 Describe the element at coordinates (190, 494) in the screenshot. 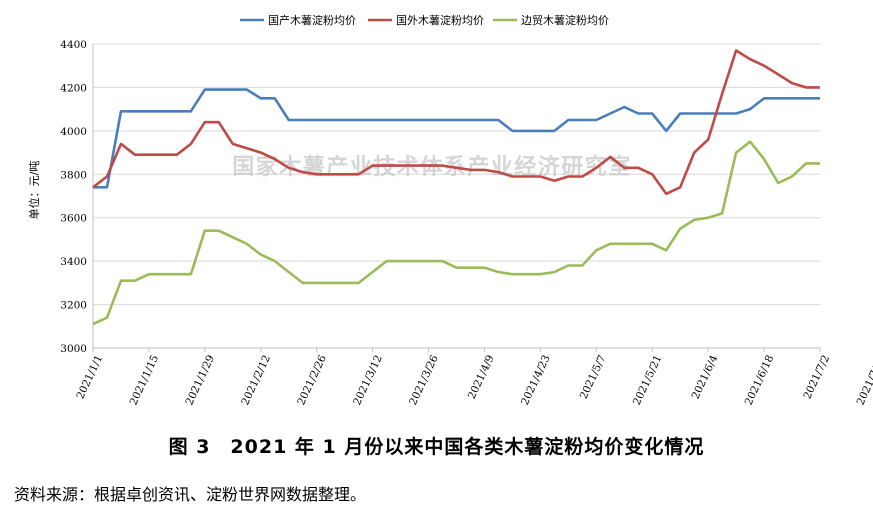

I see `data-source-note: 资料来源：根据卓创资讯、淀粉世界网数据整理。` at that location.